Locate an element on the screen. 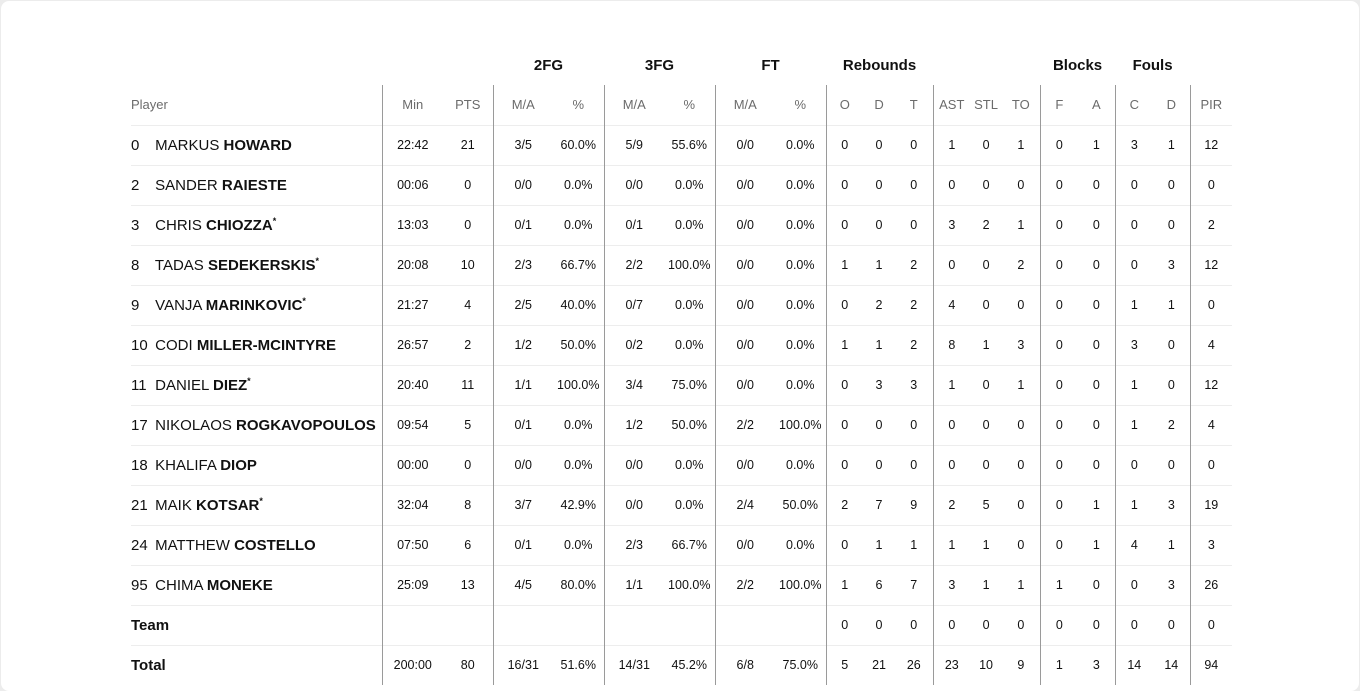 The height and width of the screenshot is (691, 1360). player-number: 24 is located at coordinates (139, 545).